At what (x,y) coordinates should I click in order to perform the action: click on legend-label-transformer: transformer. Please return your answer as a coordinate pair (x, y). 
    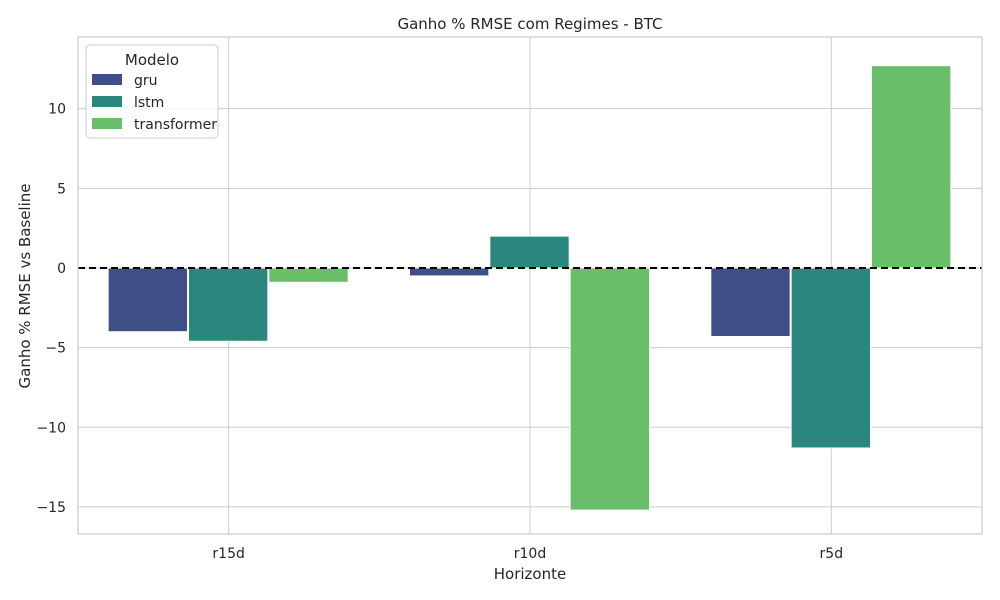
    Looking at the image, I should click on (175, 125).